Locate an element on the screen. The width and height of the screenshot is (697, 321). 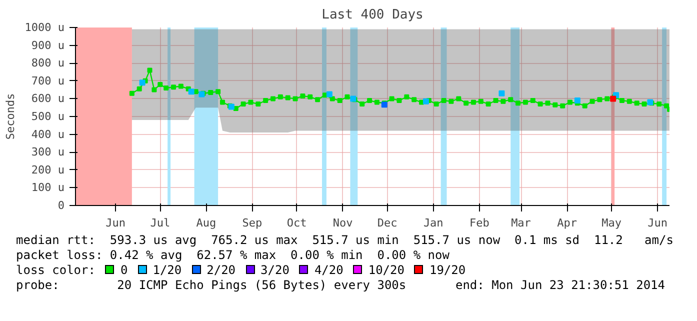
y-tick-label: 600 u is located at coordinates (48, 99).